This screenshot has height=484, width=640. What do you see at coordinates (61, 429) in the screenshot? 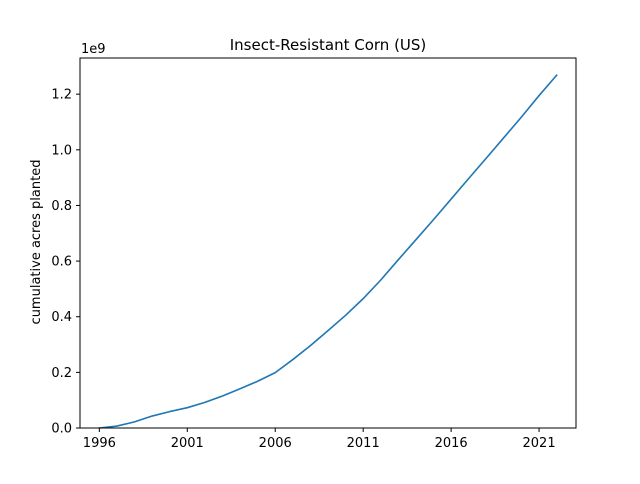
I see `y-tick-label: 0.0` at bounding box center [61, 429].